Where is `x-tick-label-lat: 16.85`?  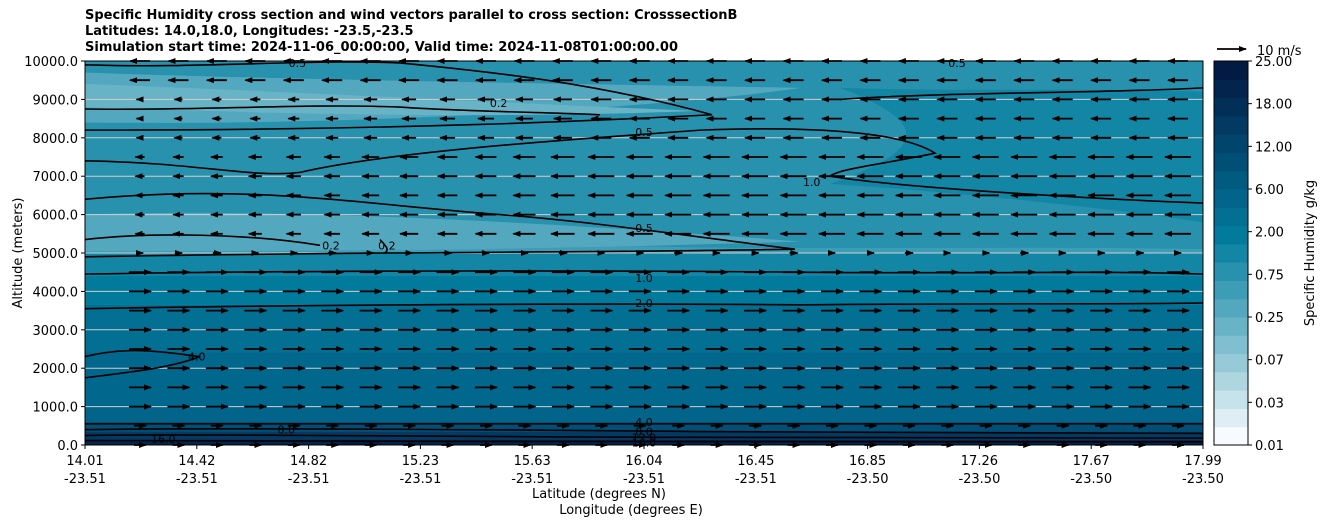
x-tick-label-lat: 16.85 is located at coordinates (867, 461).